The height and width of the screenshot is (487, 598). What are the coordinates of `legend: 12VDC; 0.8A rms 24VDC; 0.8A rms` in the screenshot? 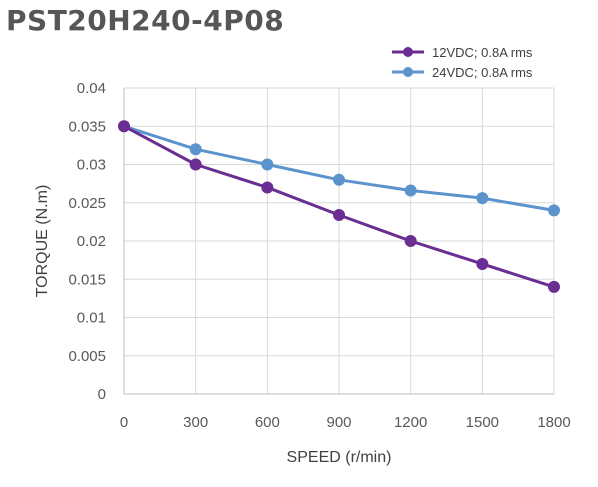 It's located at (462, 62).